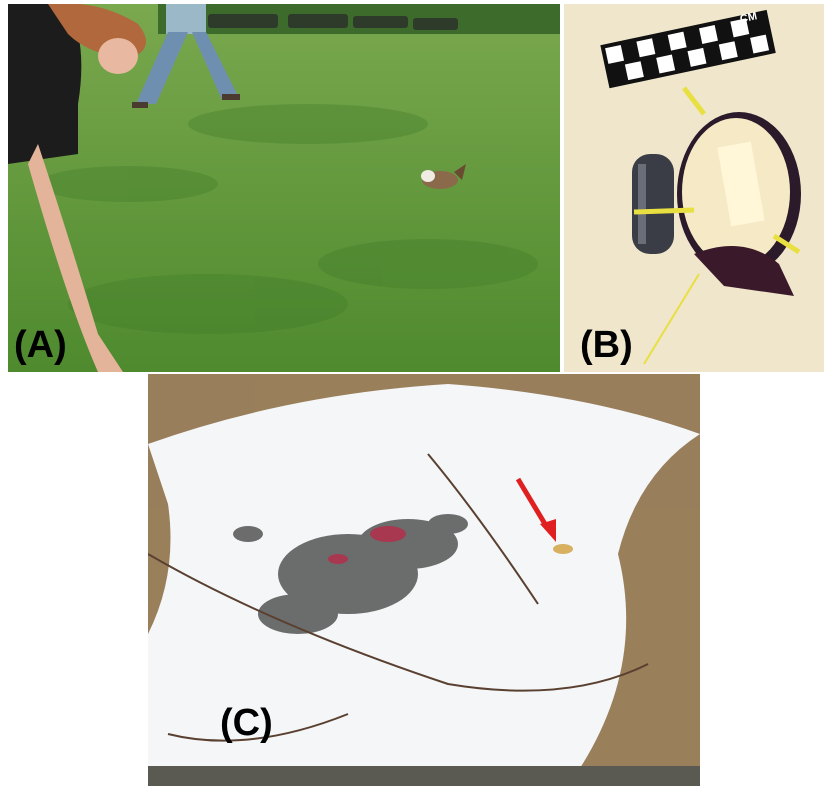  I want to click on person-background, so click(186, 56).